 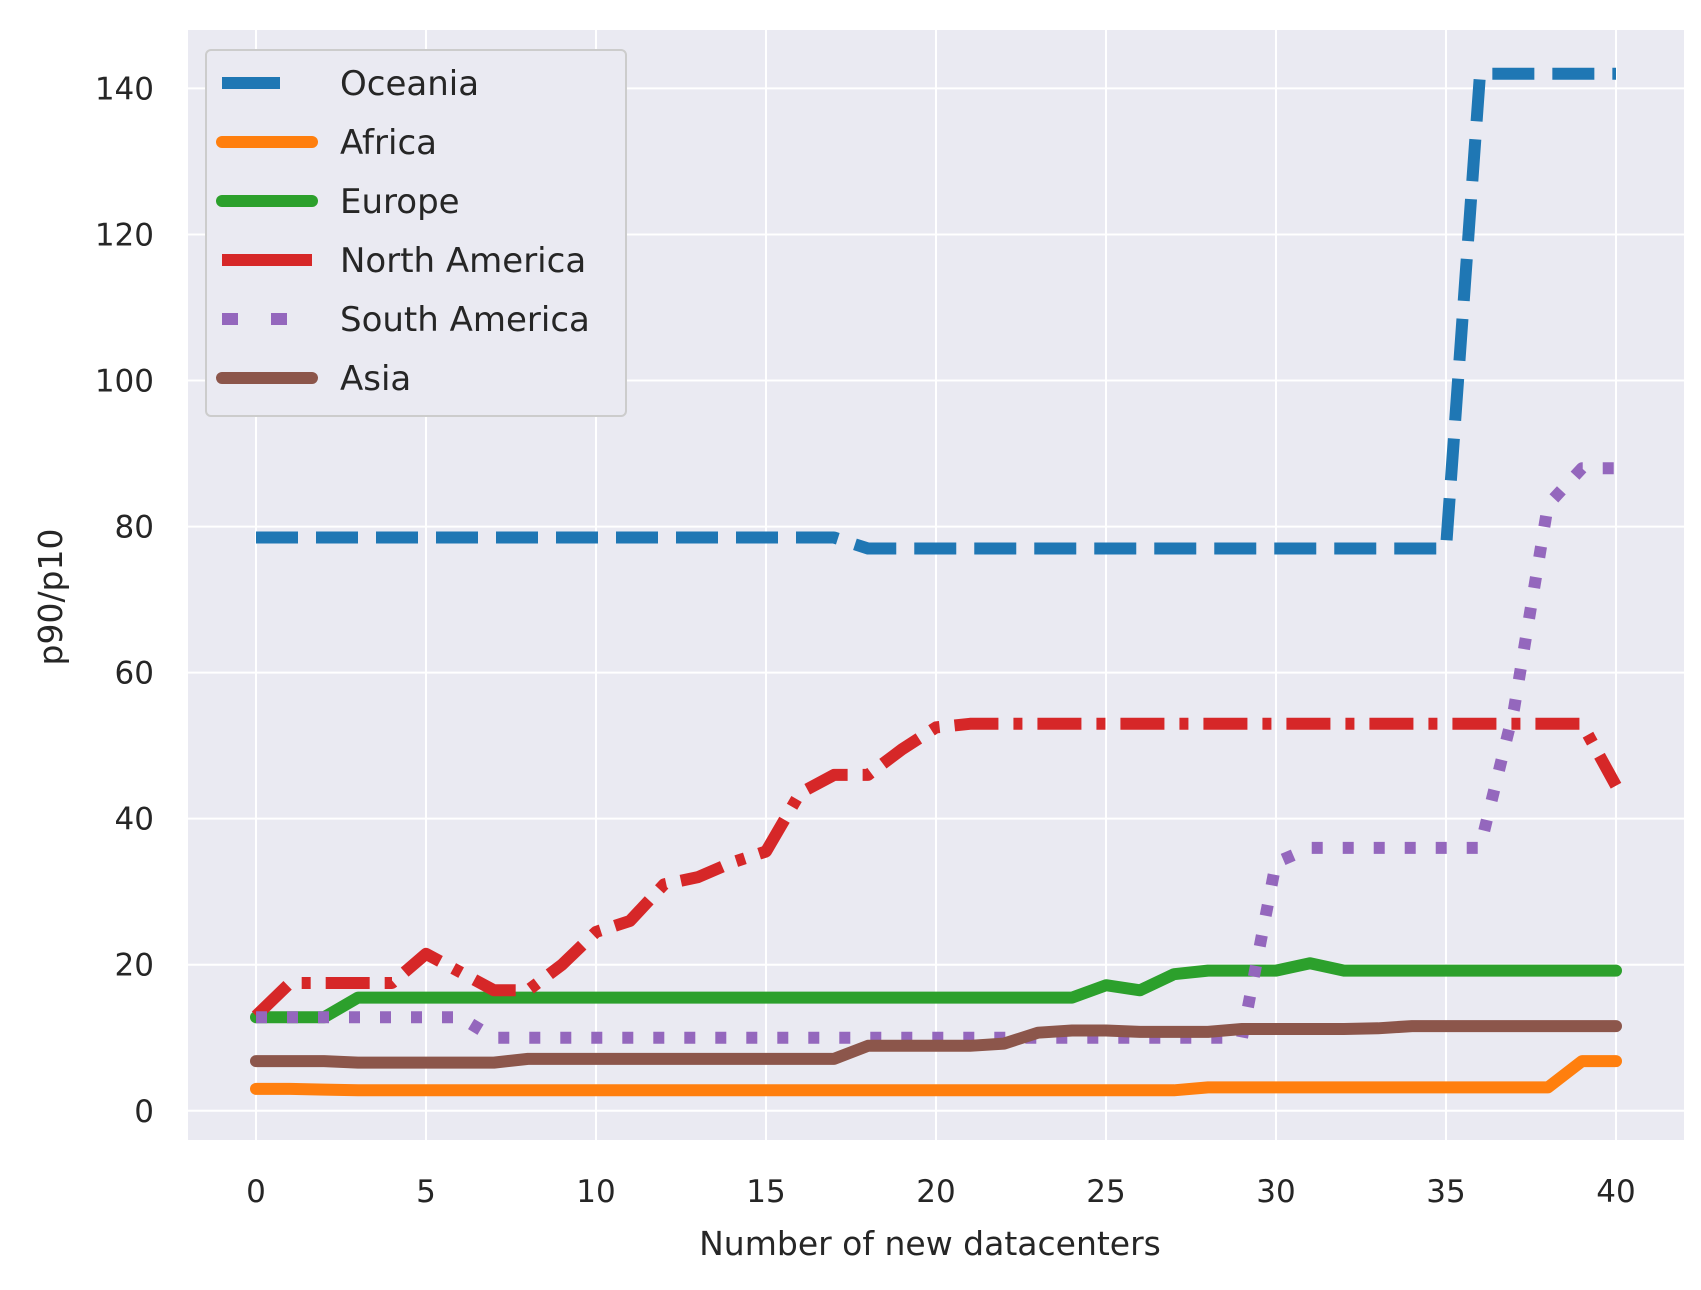 I want to click on series-line-europe, so click(x=936, y=990).